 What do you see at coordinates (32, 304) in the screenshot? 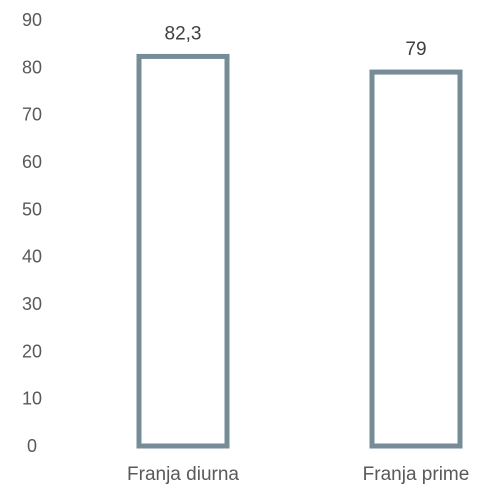
I see `y-tick-label: 30` at bounding box center [32, 304].